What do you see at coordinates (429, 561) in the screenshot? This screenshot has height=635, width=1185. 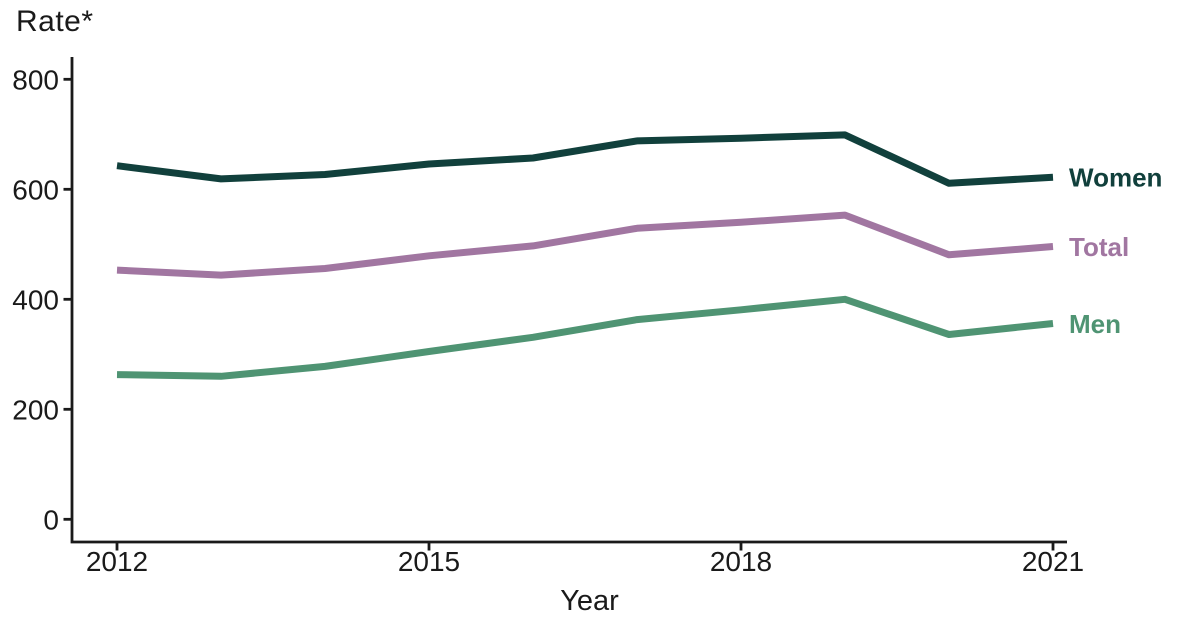 I see `x-tick-label: 2015` at bounding box center [429, 561].